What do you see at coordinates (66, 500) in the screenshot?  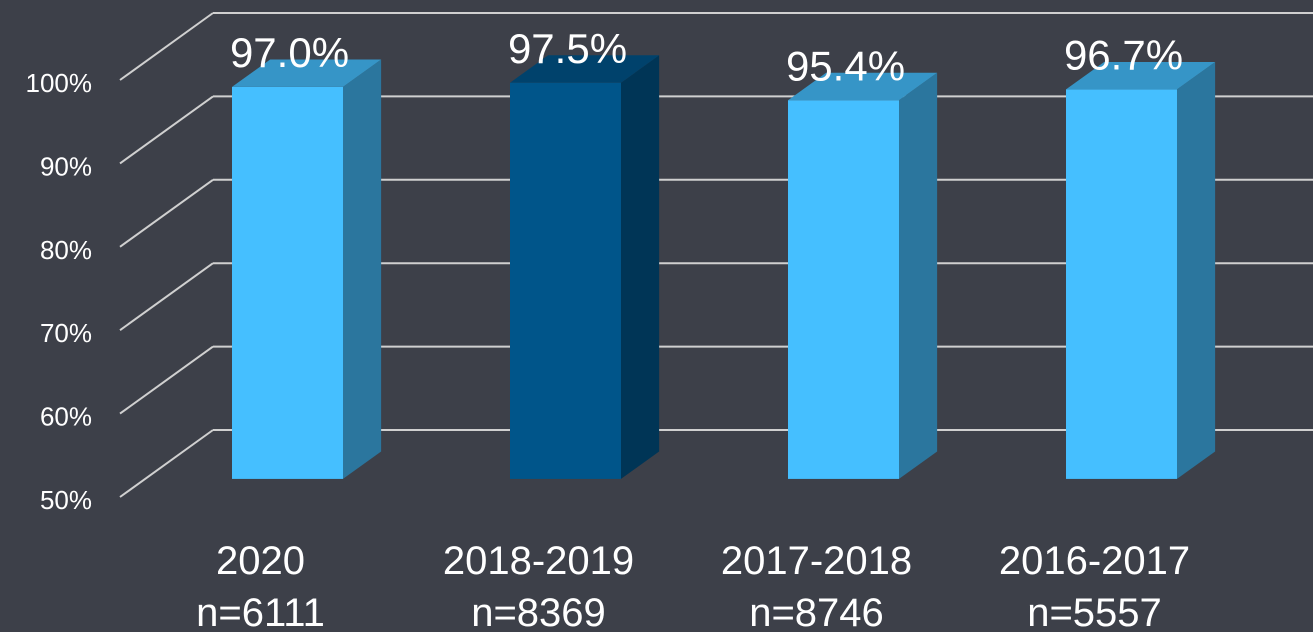 I see `y-tick-label: 50%` at bounding box center [66, 500].